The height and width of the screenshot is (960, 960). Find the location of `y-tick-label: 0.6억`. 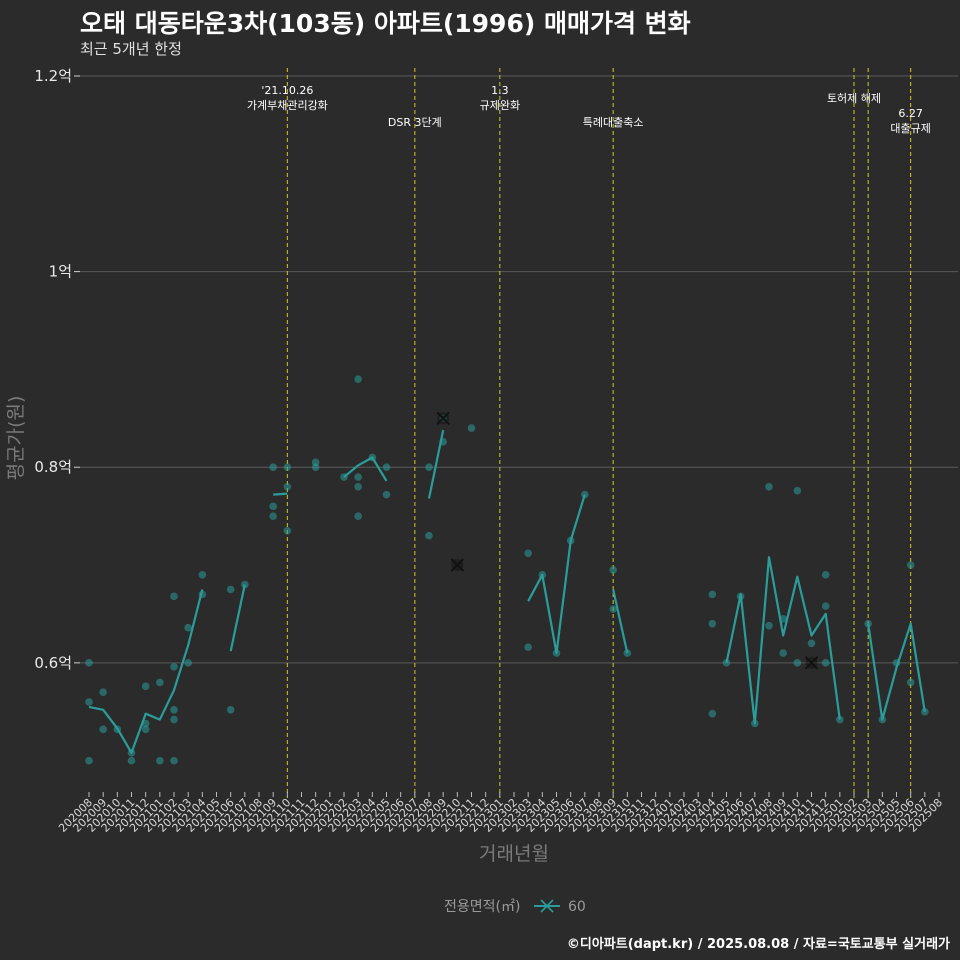

y-tick-label: 0.6억 is located at coordinates (53, 663).